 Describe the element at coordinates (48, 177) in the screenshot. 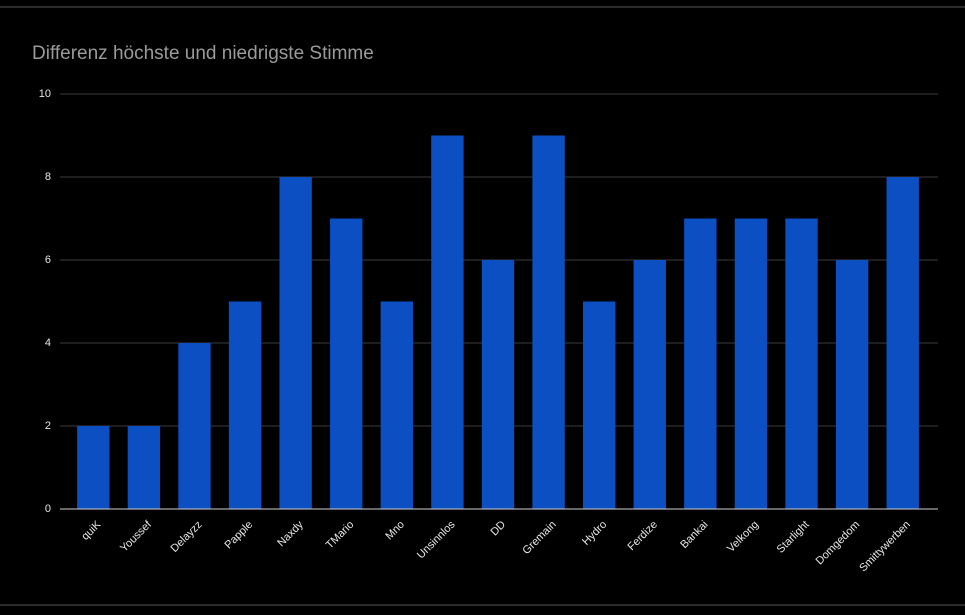

I see `y-tick-label: 8` at that location.